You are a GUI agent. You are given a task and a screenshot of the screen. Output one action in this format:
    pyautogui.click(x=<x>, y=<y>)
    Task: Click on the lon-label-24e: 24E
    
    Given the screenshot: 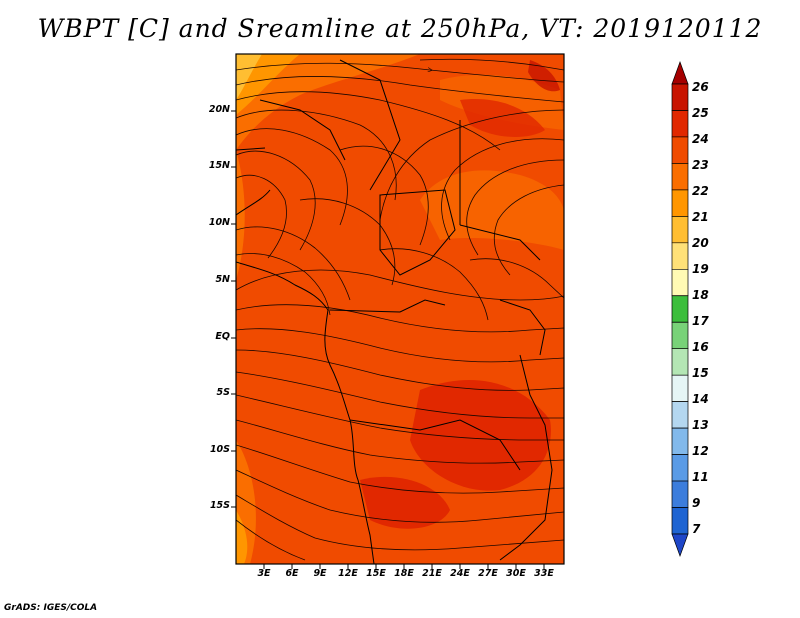 What is the action you would take?
    pyautogui.click(x=460, y=573)
    